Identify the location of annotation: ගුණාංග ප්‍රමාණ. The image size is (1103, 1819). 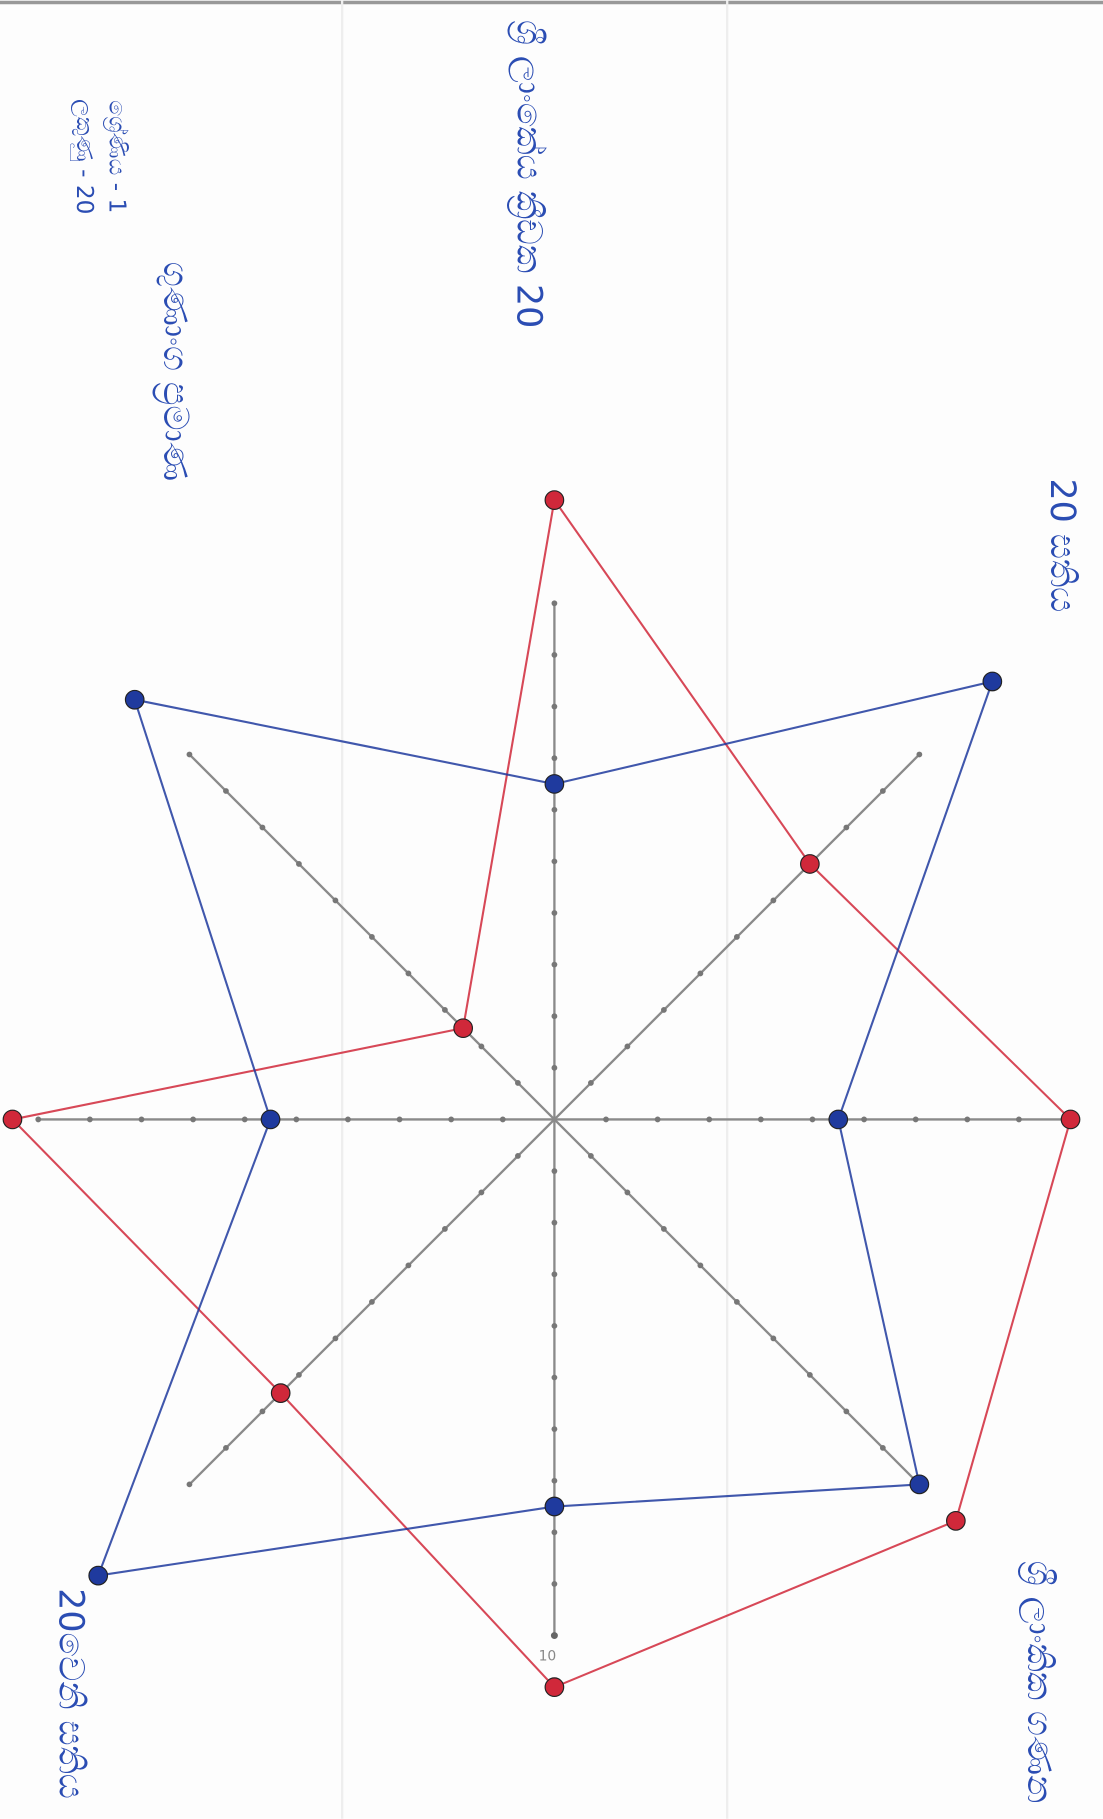
(174, 371).